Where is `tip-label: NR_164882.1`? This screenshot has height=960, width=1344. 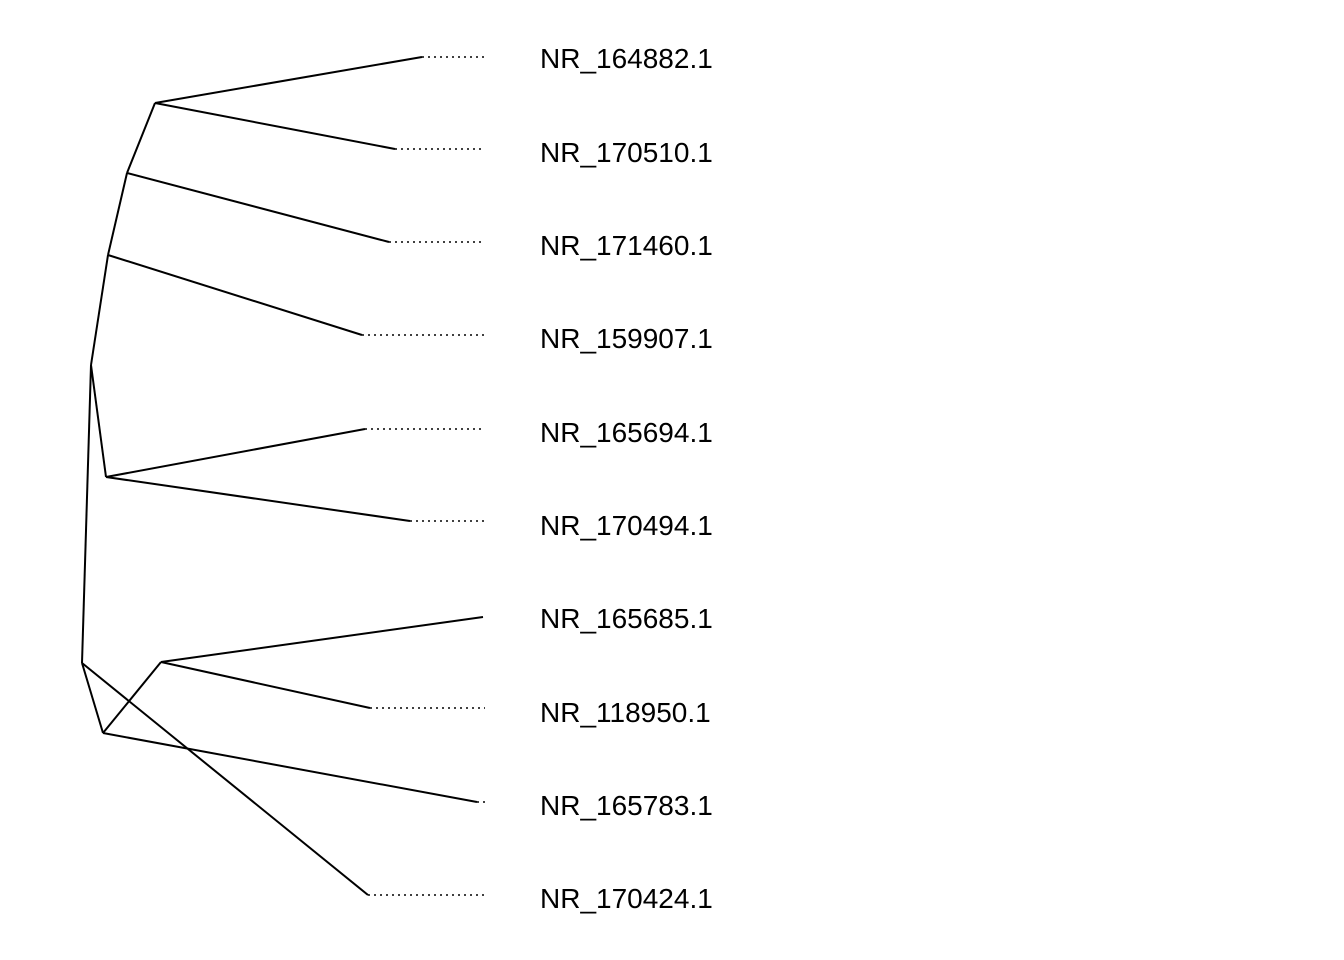
tip-label: NR_164882.1 is located at coordinates (626, 58).